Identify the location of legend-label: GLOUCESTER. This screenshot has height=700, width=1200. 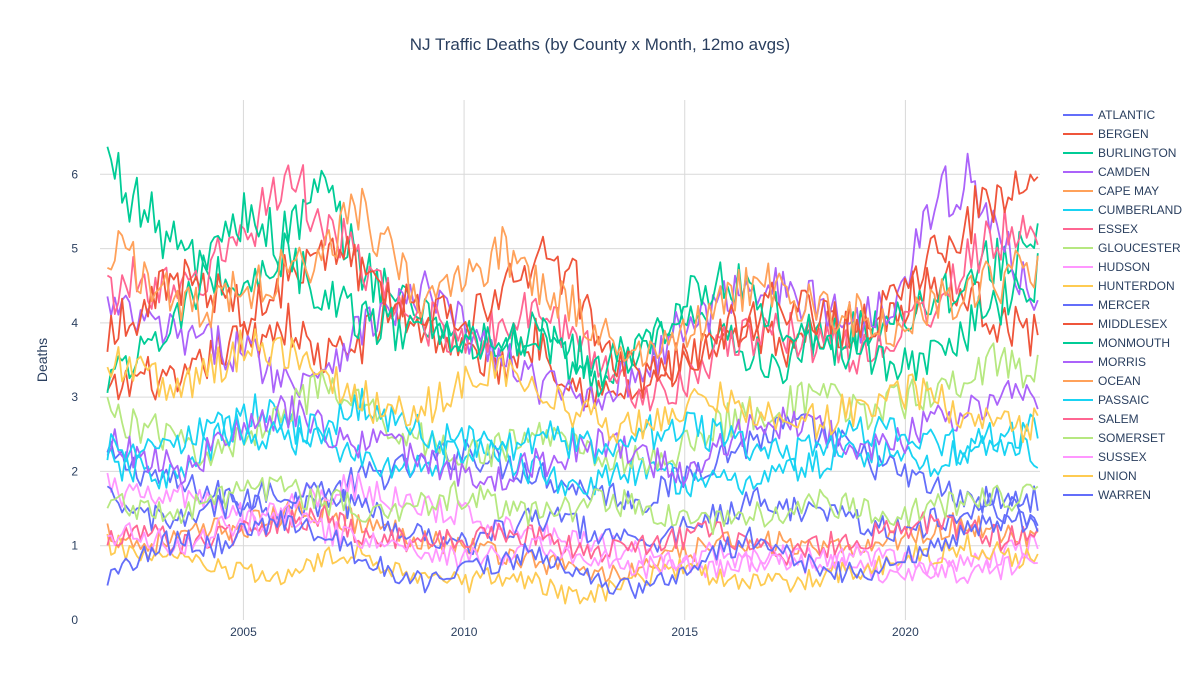
(1139, 248).